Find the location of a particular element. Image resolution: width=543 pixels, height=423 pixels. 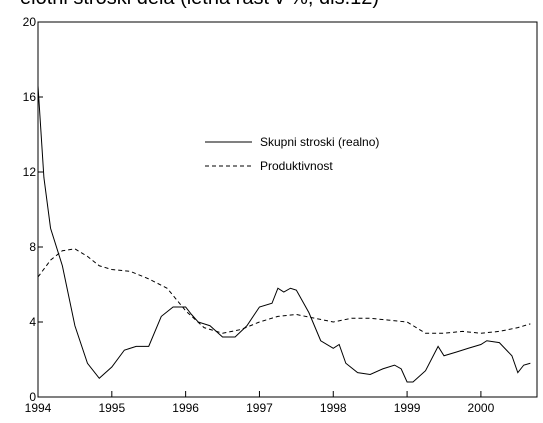

x-tick-label: 1997 is located at coordinates (259, 408).